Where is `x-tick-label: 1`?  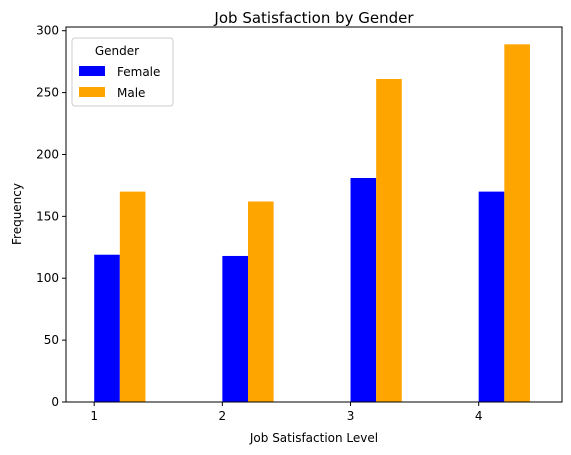
x-tick-label: 1 is located at coordinates (94, 416).